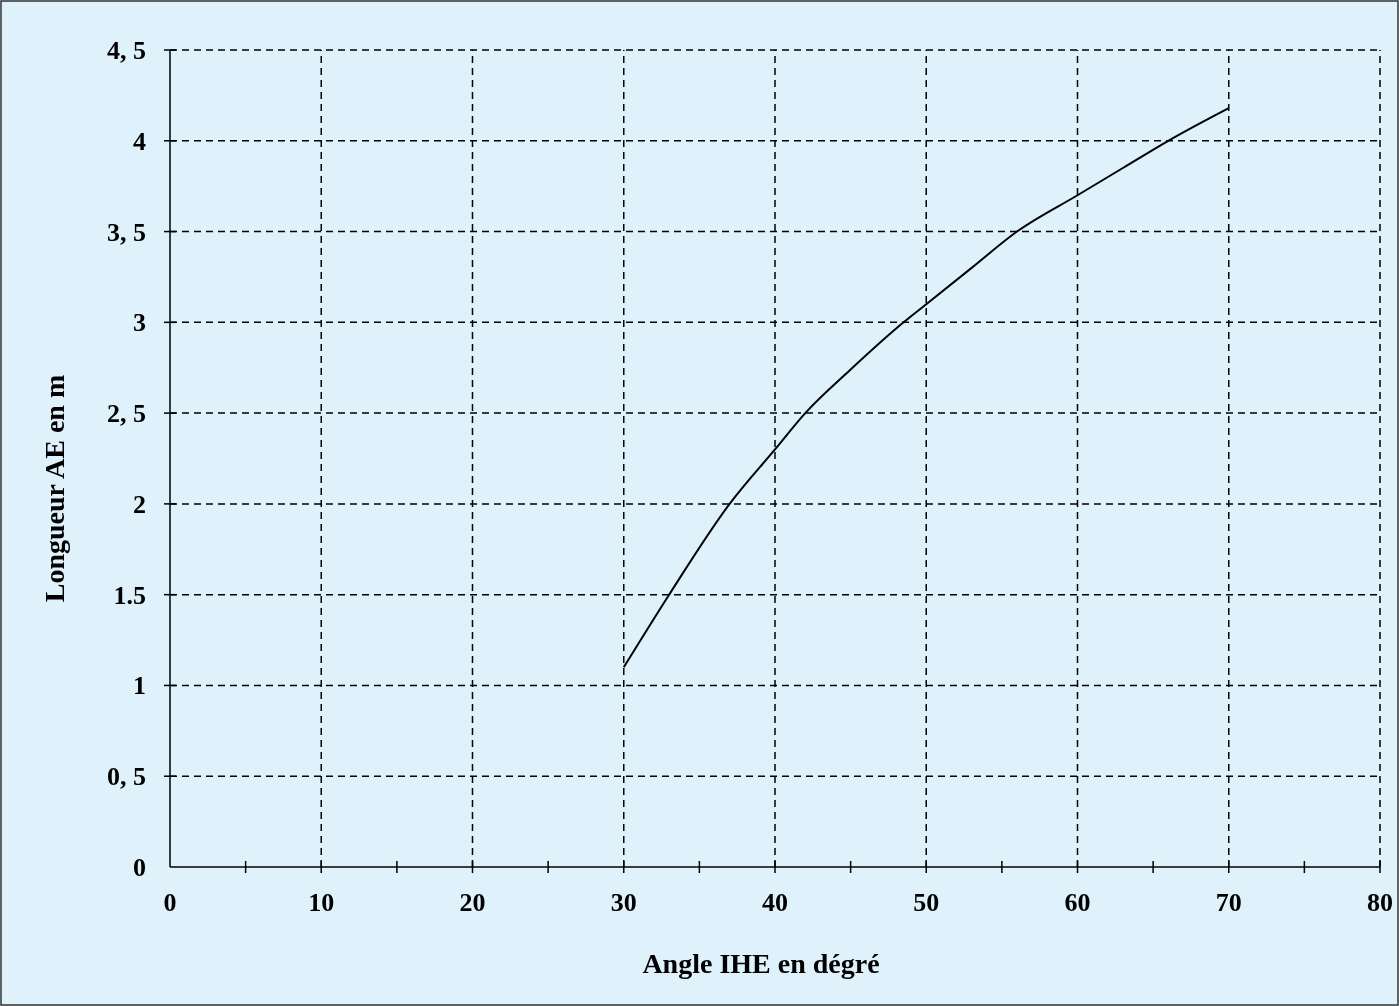 This screenshot has height=1006, width=1399. What do you see at coordinates (139, 504) in the screenshot?
I see `y-tick-label: 2` at bounding box center [139, 504].